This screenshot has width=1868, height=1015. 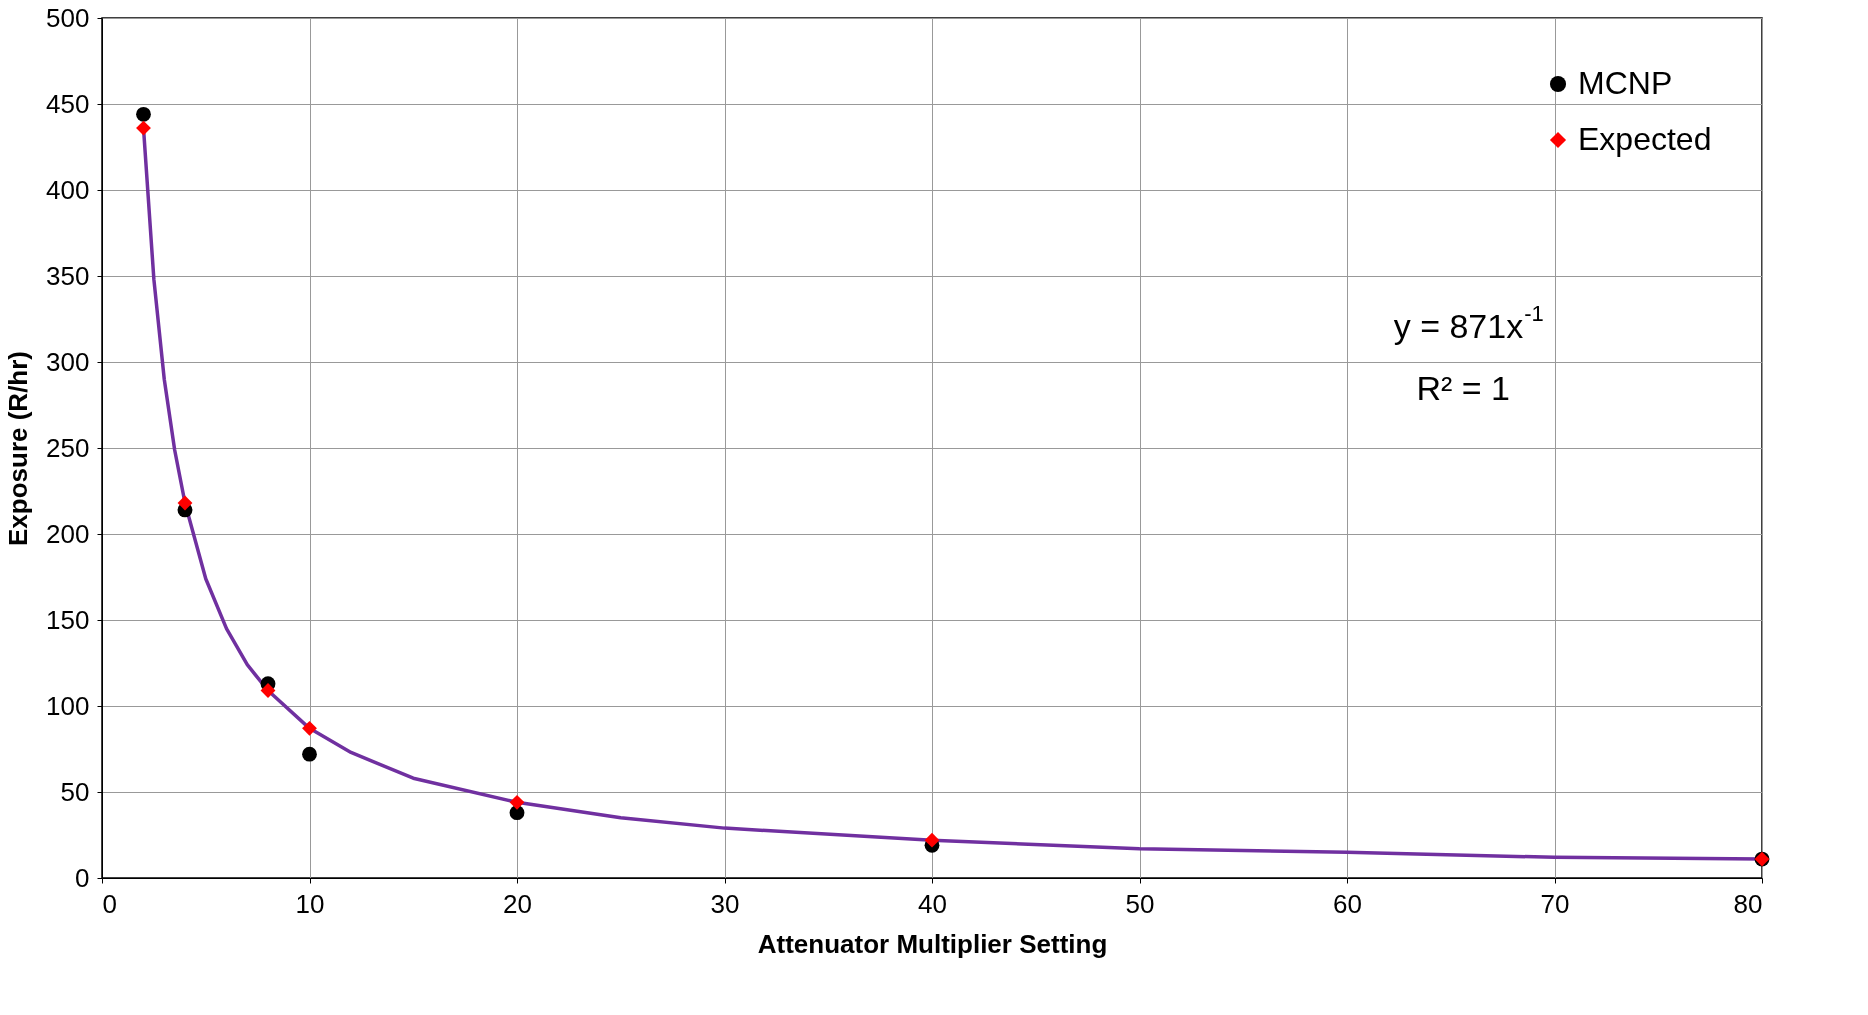 I want to click on y-tick-label: 300, so click(x=68, y=361).